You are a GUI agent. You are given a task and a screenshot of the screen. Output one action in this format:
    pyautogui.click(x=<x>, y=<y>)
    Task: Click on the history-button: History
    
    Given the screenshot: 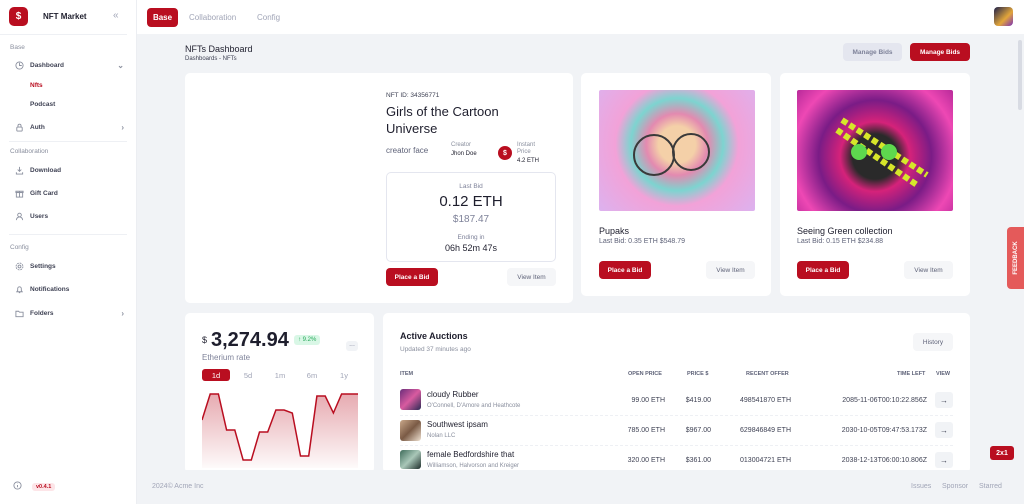 What is the action you would take?
    pyautogui.click(x=933, y=342)
    